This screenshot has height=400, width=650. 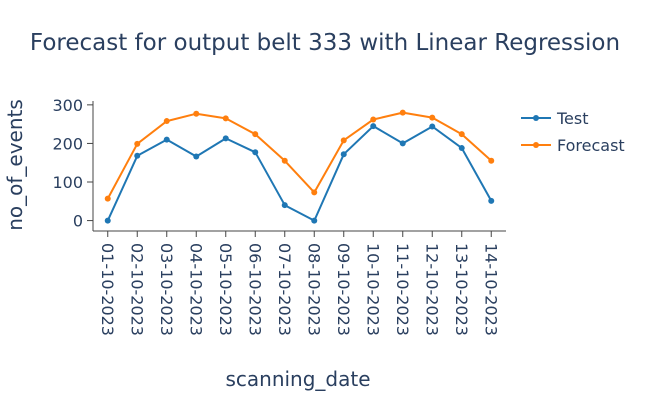 I want to click on legend-label: Test, so click(x=572, y=118).